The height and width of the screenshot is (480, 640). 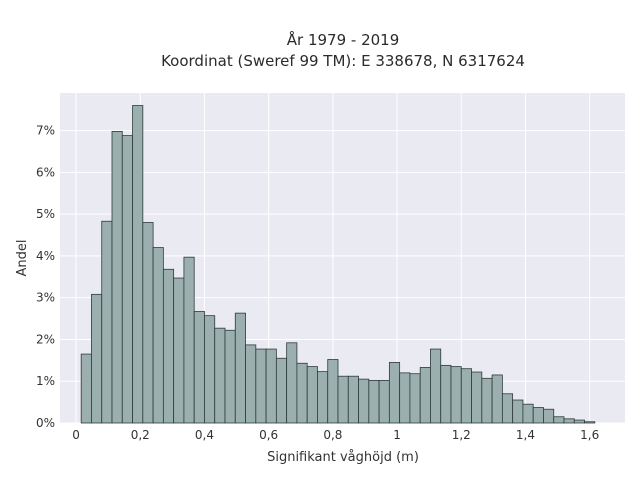 What do you see at coordinates (45, 339) in the screenshot?
I see `y-tick-label: 2%` at bounding box center [45, 339].